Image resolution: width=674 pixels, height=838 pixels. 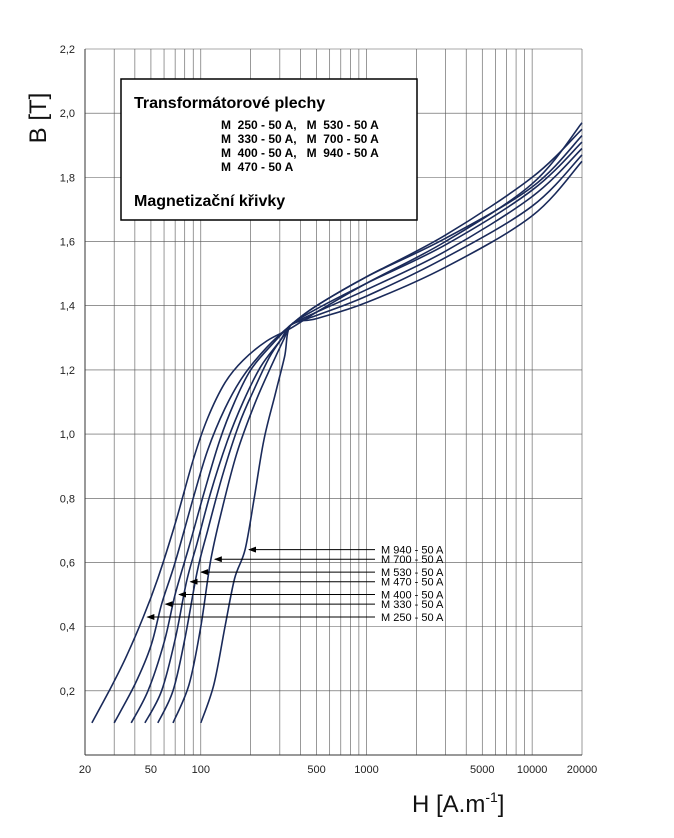 What do you see at coordinates (257, 167) in the screenshot?
I see `legend-line: M 470 - 50 A` at bounding box center [257, 167].